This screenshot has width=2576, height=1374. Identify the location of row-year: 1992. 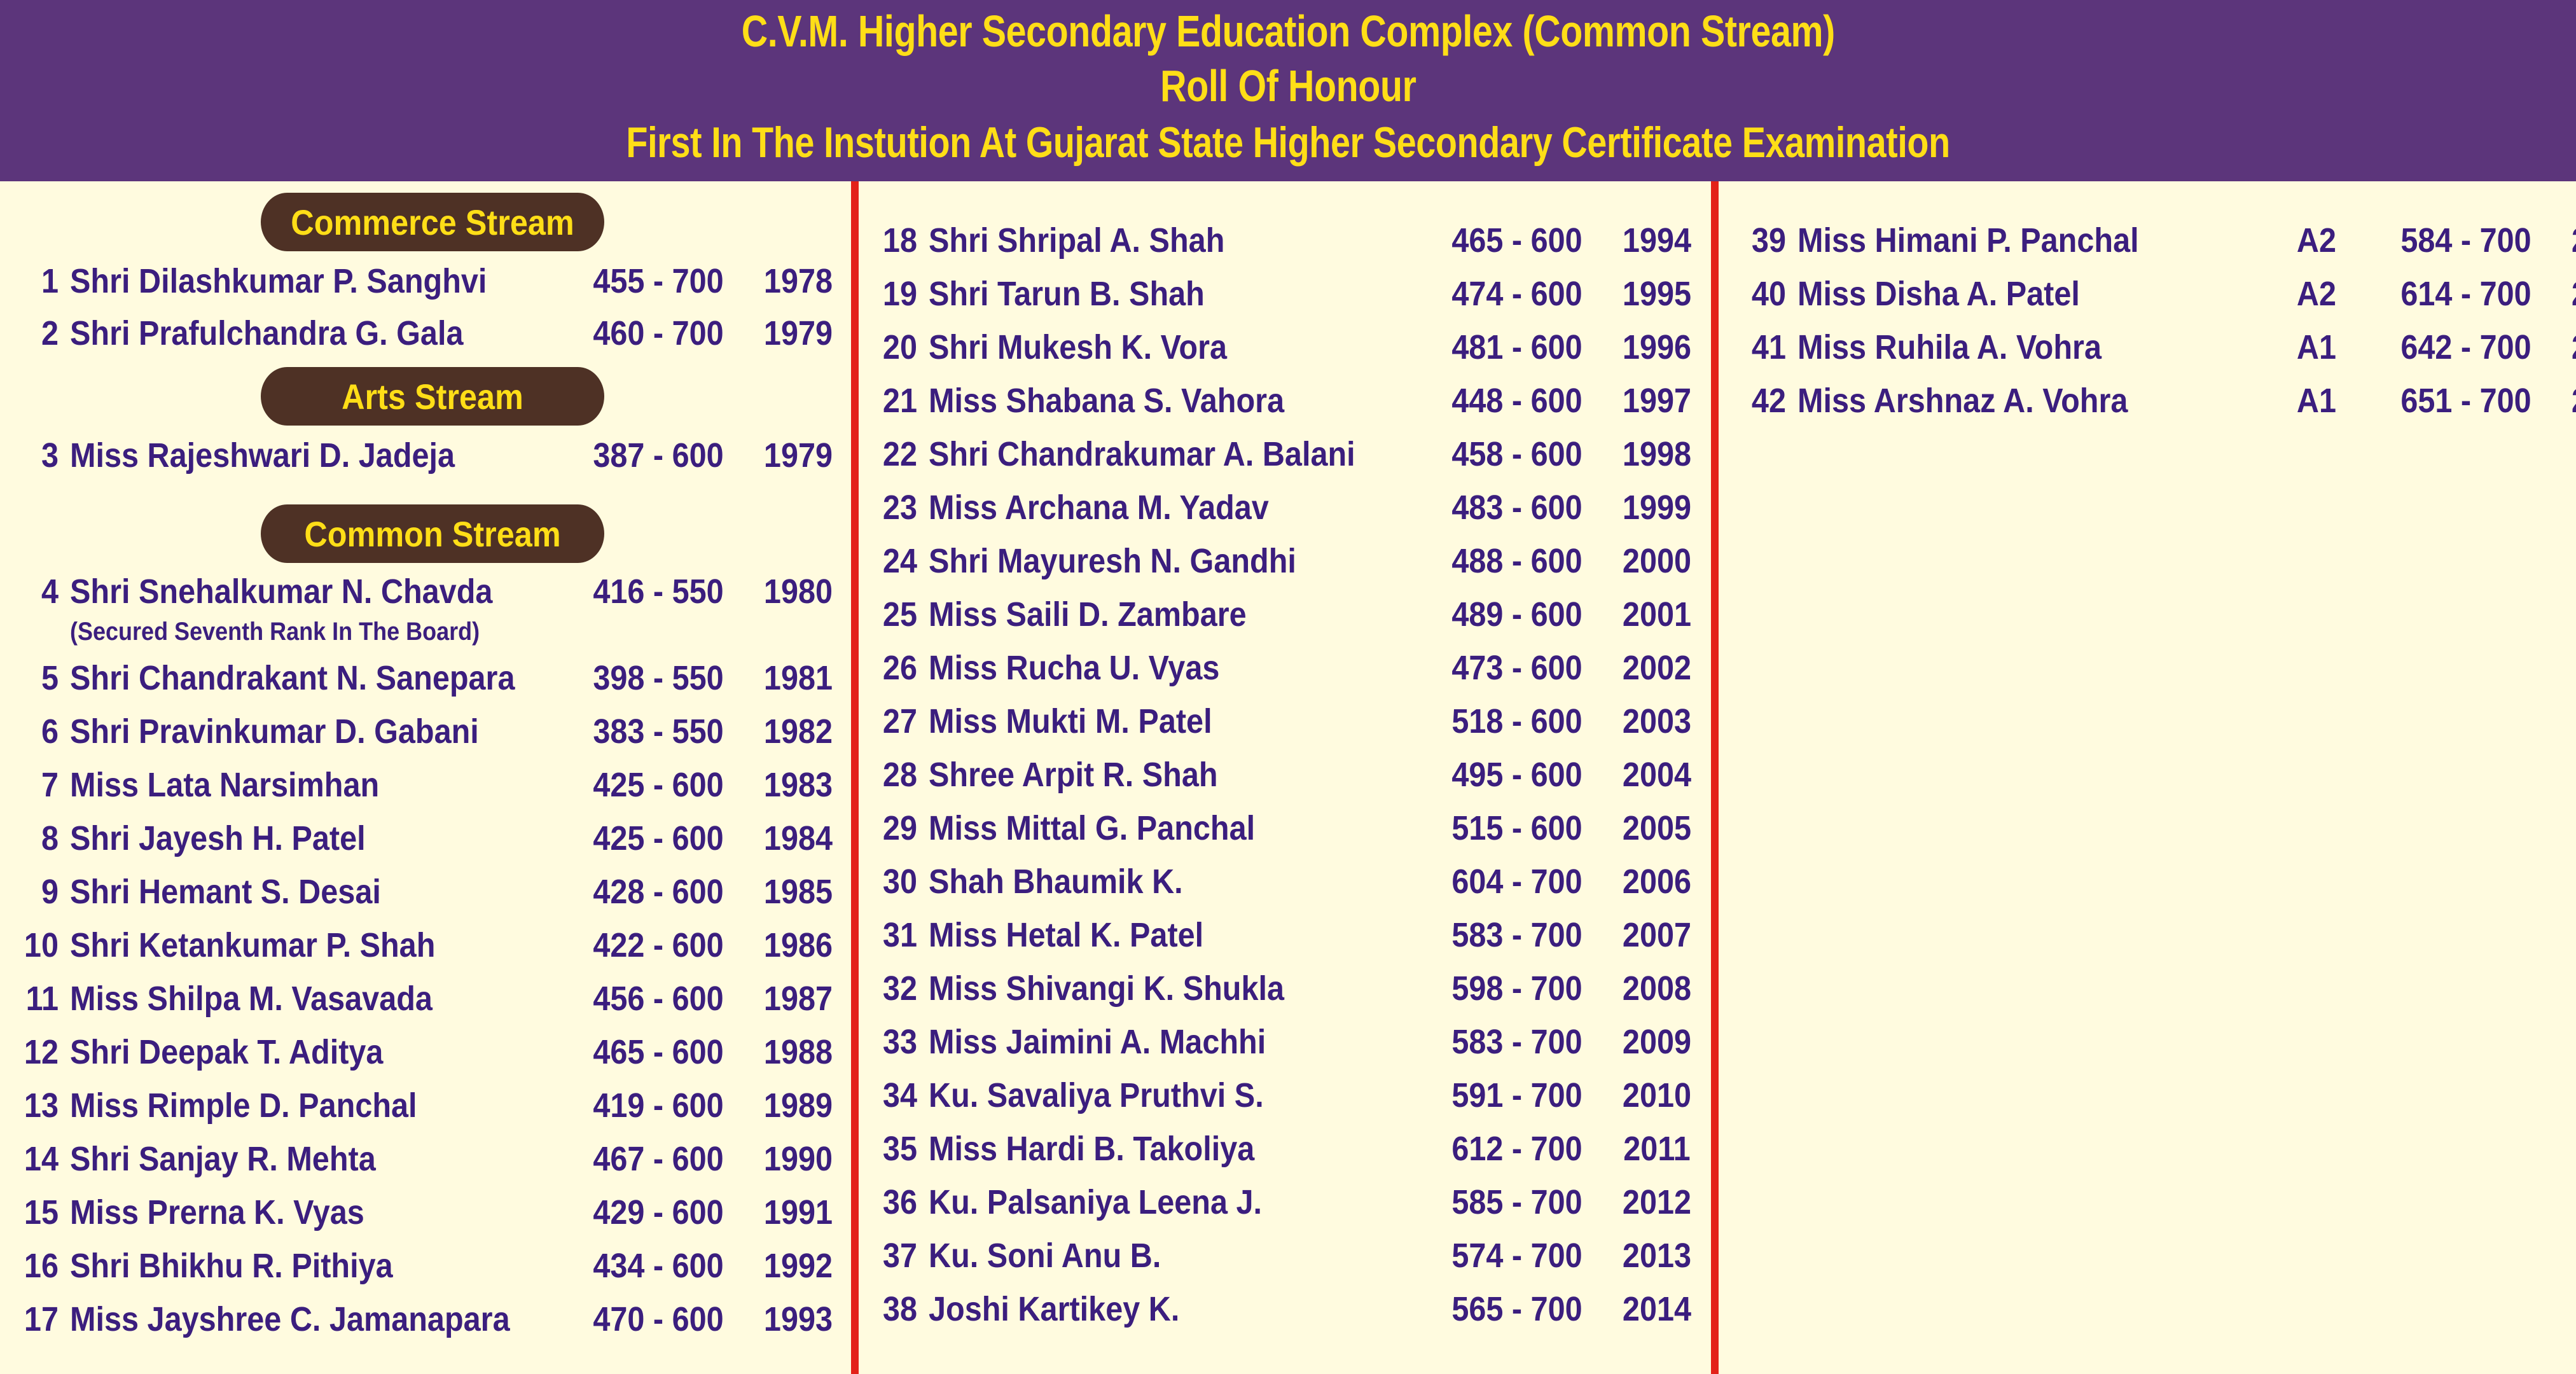
(798, 1266).